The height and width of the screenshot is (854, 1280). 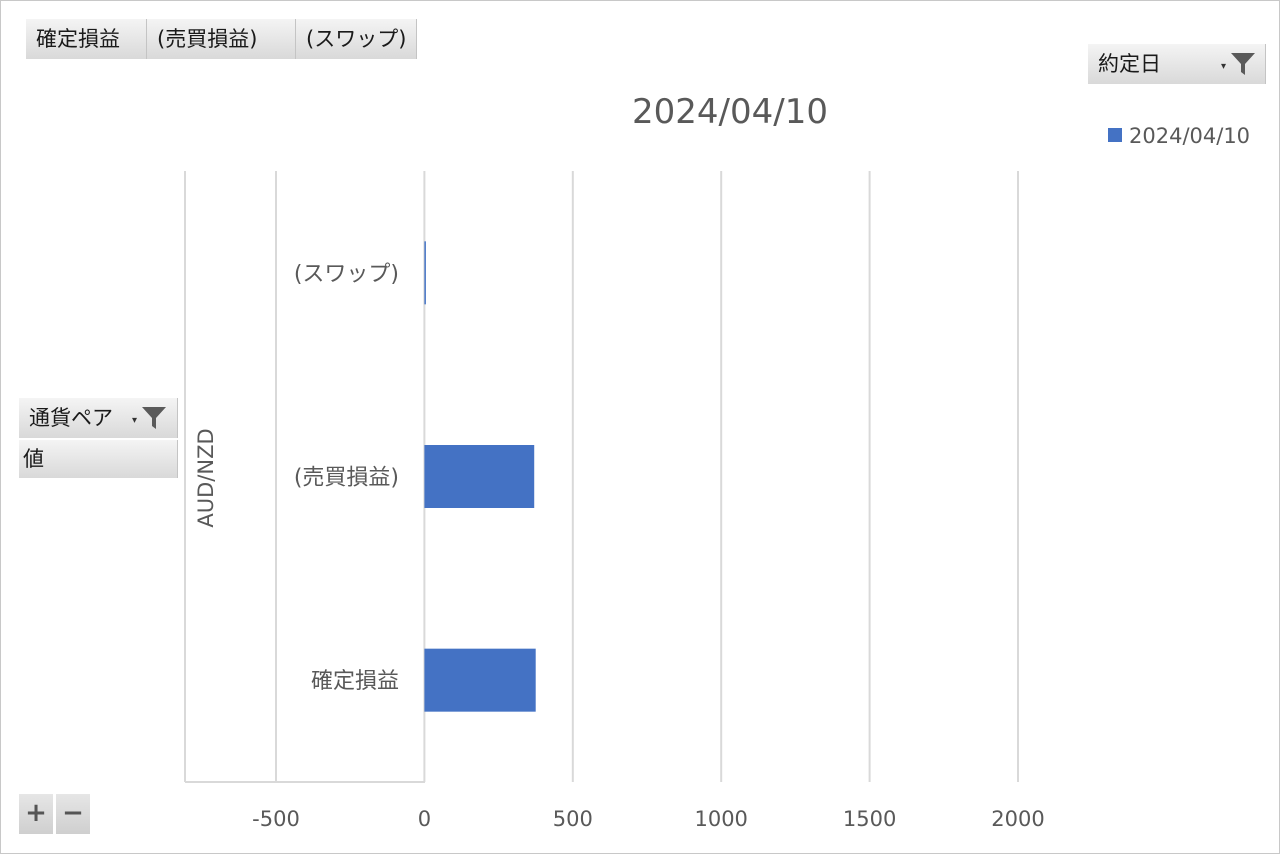 I want to click on category-label: 確定損益, so click(x=355, y=681).